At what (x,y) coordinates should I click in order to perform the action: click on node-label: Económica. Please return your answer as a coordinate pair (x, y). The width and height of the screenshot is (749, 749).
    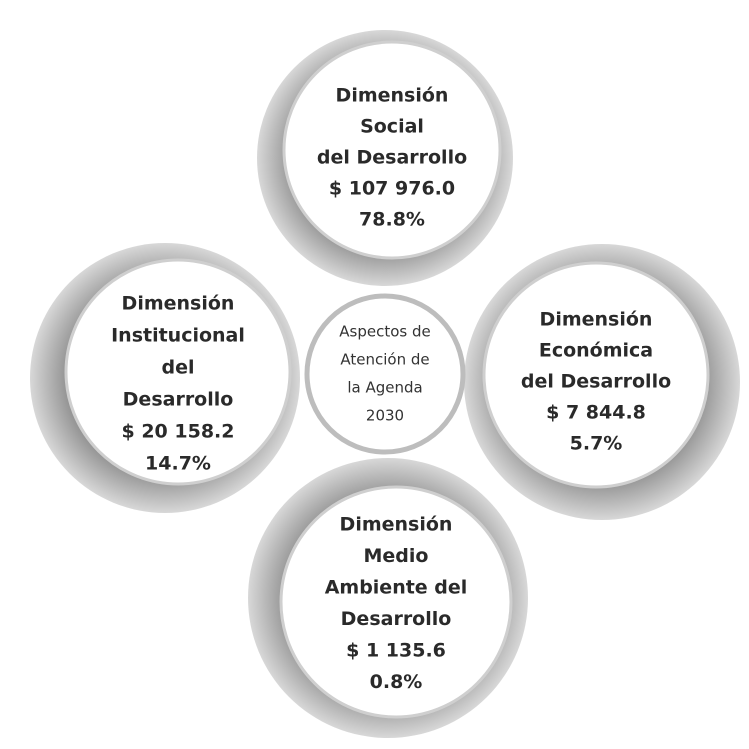
    Looking at the image, I should click on (596, 351).